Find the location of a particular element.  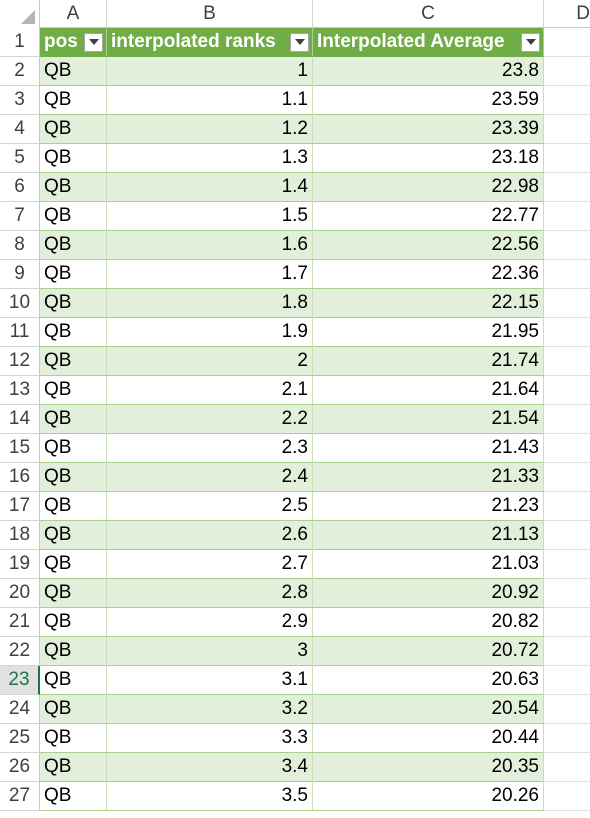

column-header-d: D is located at coordinates (583, 13).